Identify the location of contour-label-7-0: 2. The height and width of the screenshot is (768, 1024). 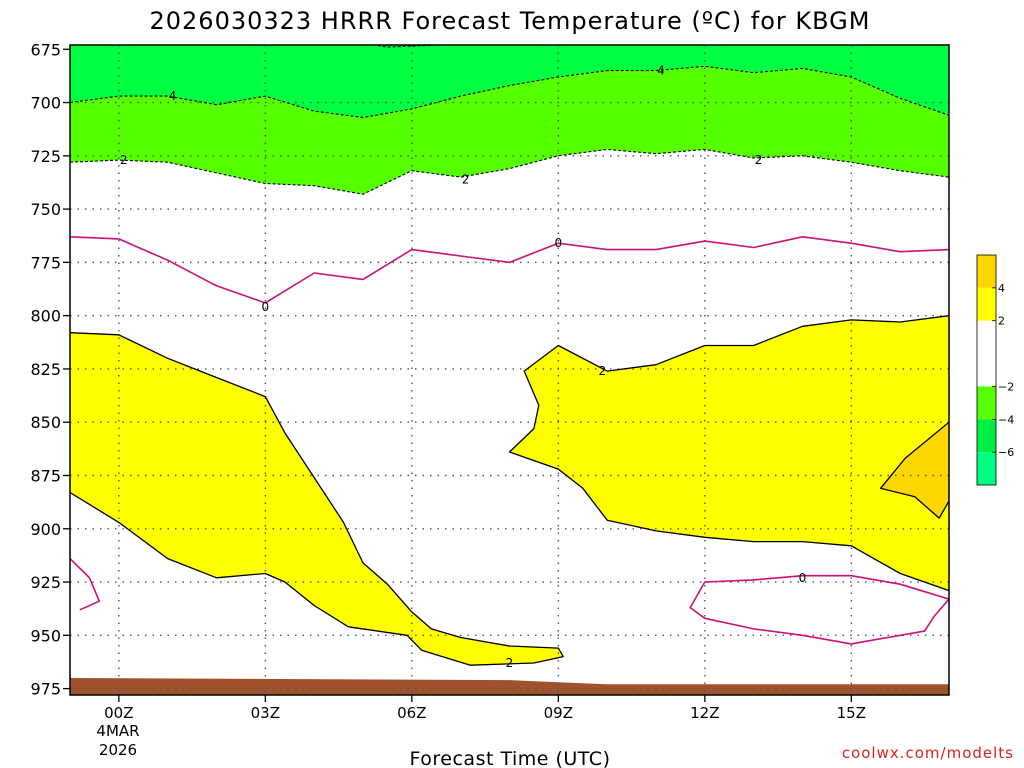
(602, 371).